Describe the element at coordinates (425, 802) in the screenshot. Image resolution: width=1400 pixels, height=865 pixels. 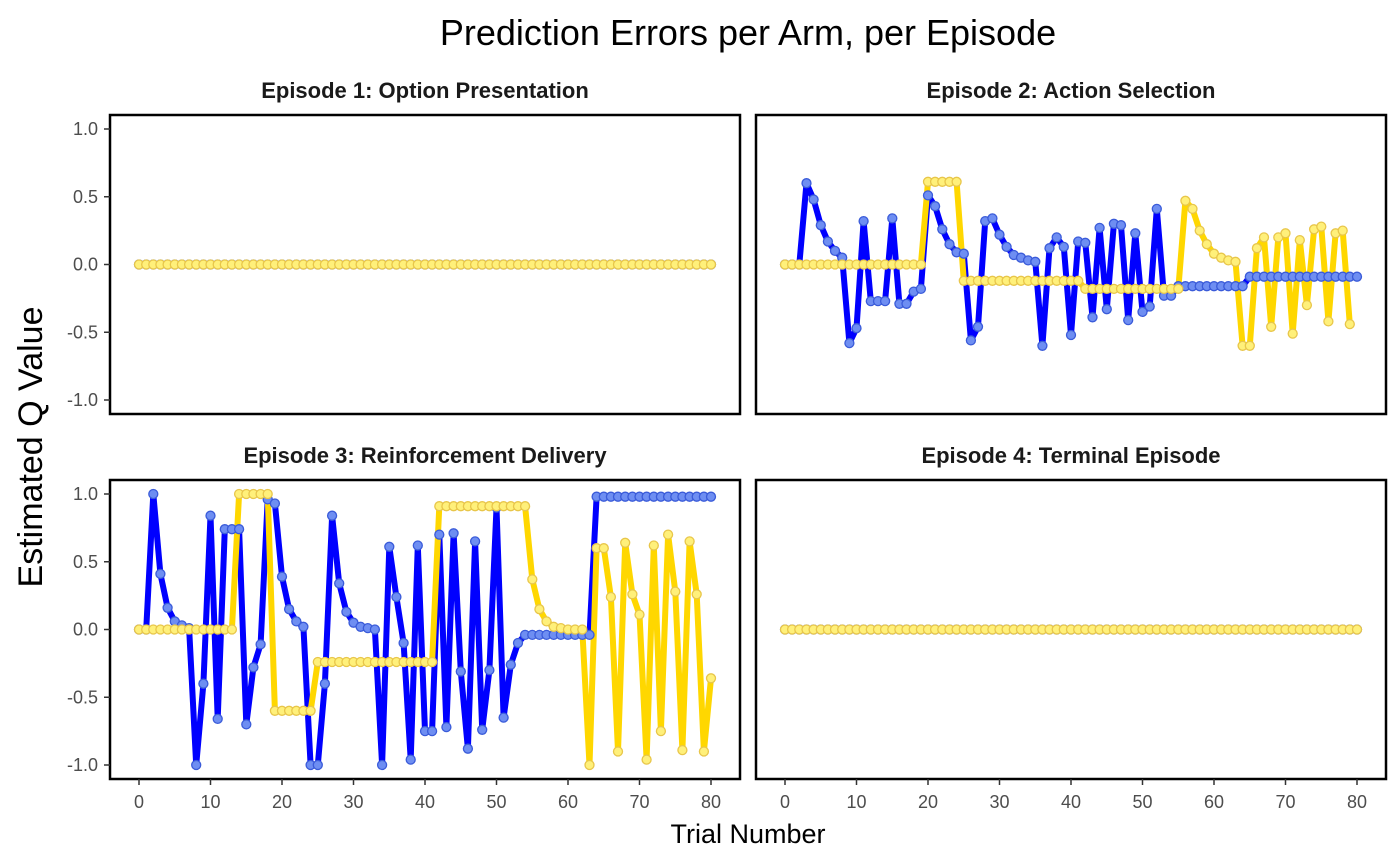
I see `x-tick-label: 40` at that location.